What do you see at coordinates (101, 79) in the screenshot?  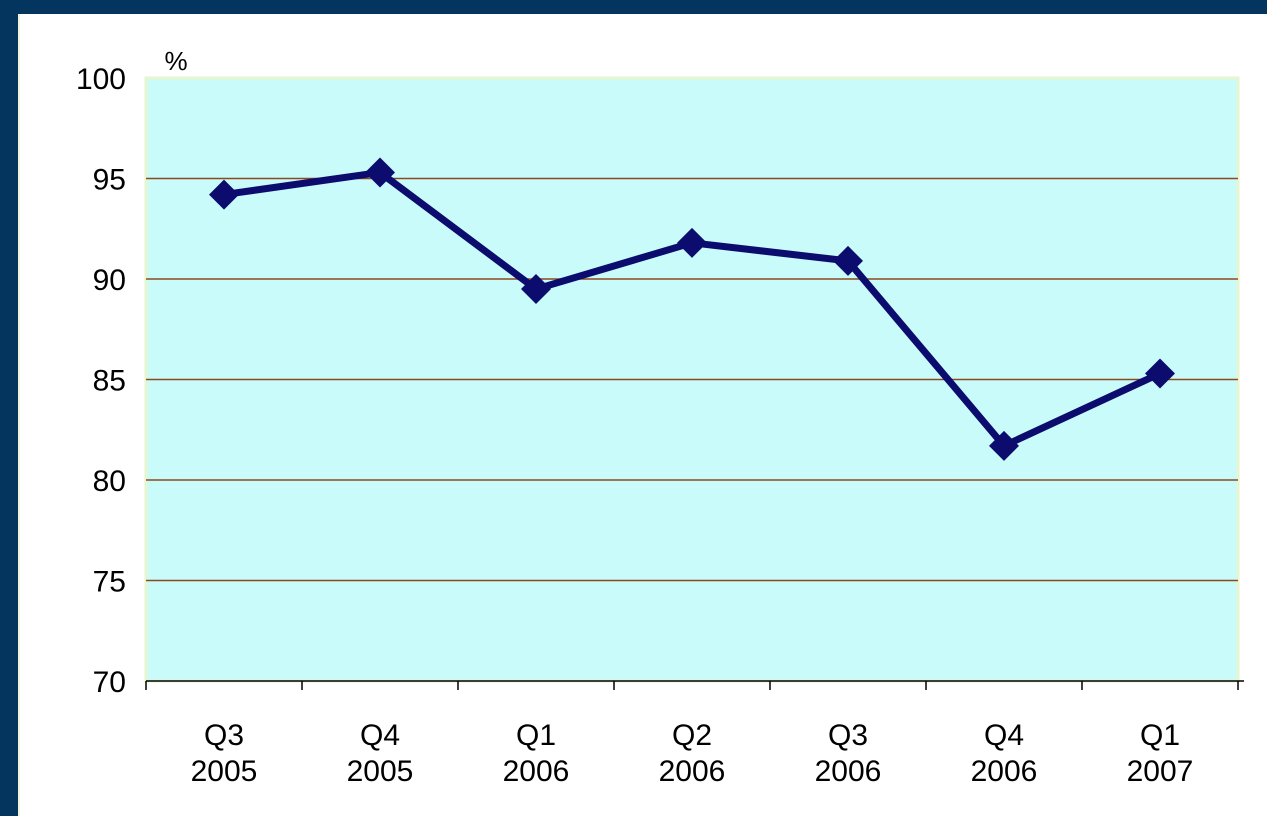 I see `y-tick-label: 100` at bounding box center [101, 79].